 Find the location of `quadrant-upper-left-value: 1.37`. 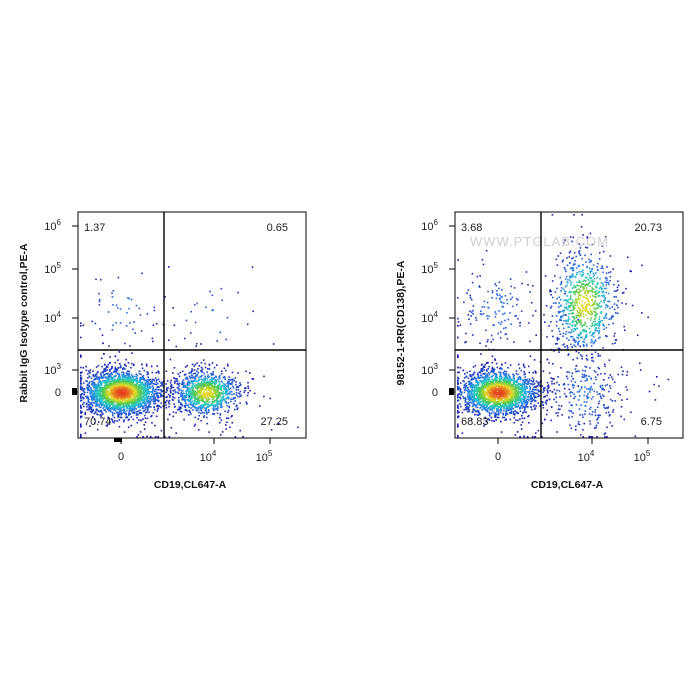

quadrant-upper-left-value: 1.37 is located at coordinates (94, 228).